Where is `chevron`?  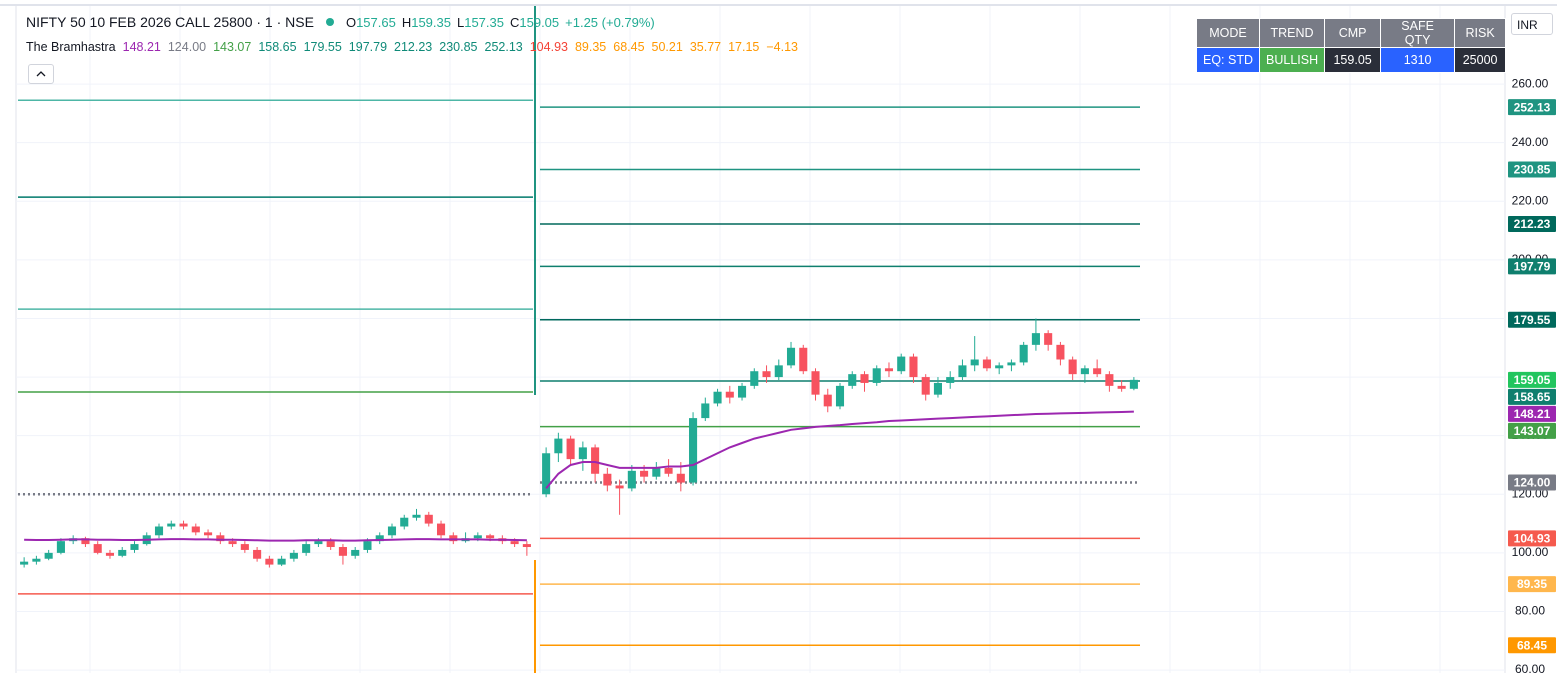 chevron is located at coordinates (41, 74).